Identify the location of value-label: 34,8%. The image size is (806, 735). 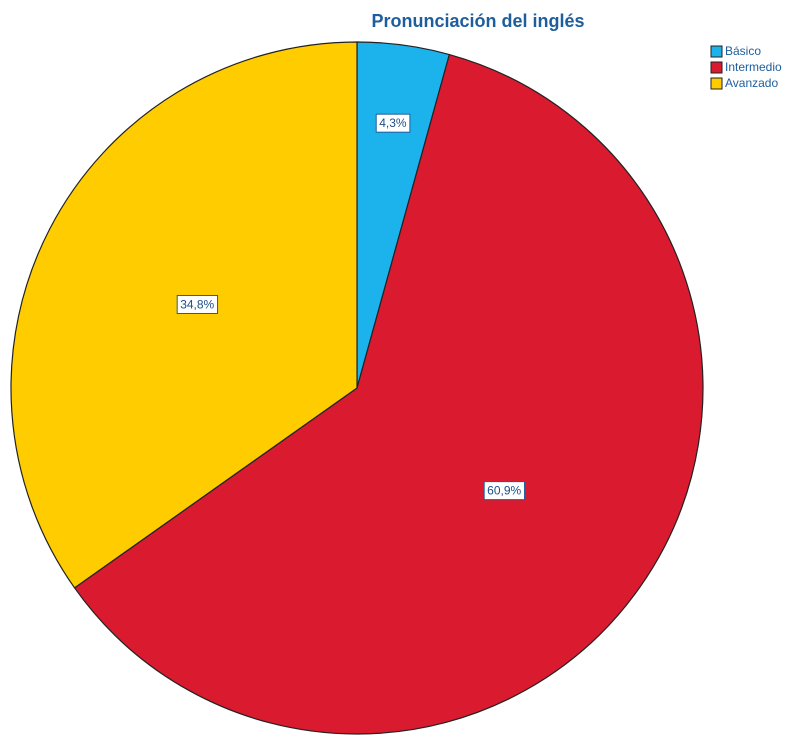
(197, 304).